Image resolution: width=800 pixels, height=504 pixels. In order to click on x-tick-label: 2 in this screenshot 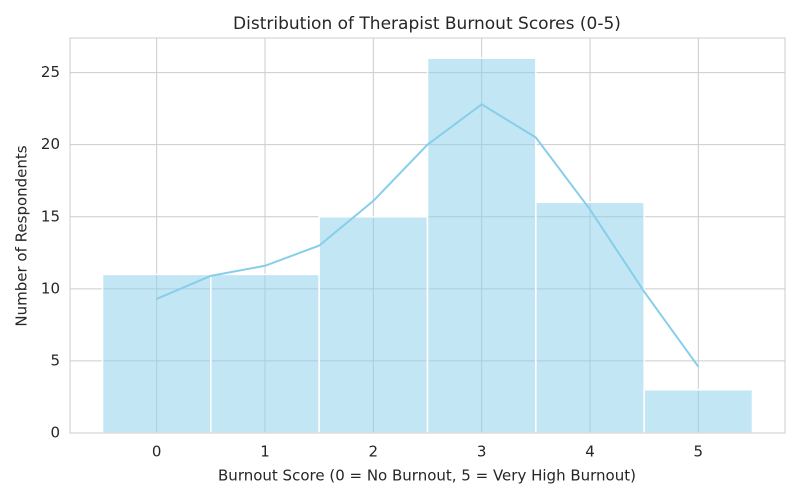, I will do `click(374, 452)`.